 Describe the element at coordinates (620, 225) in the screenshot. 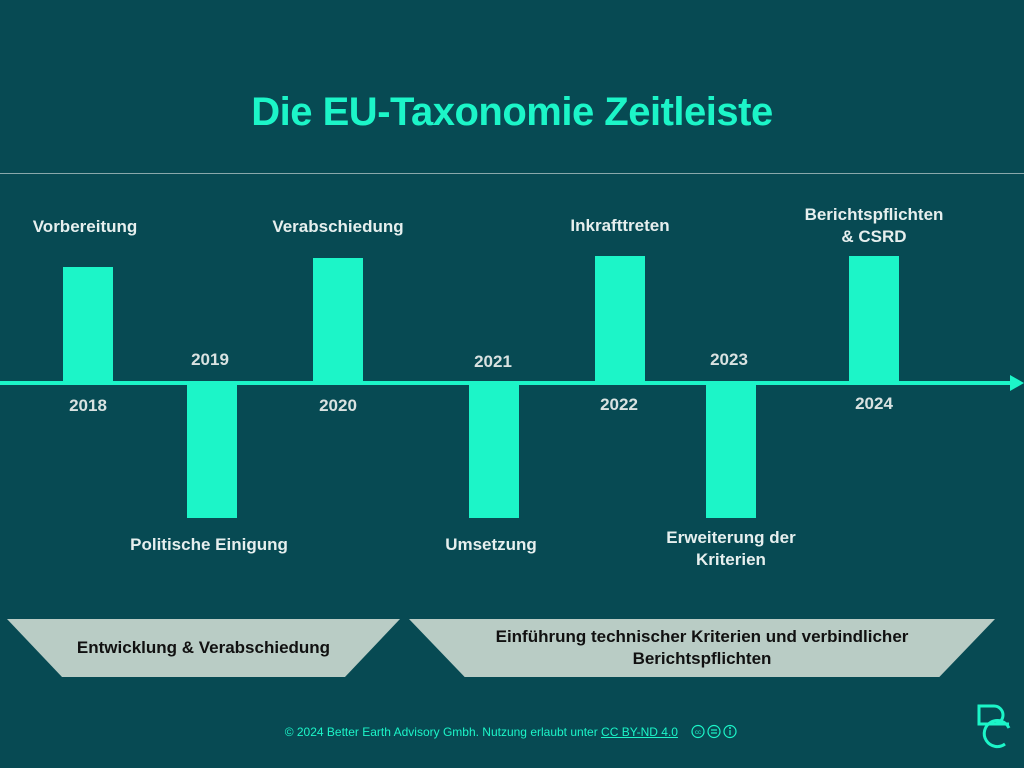

I see `label-inkrafttreten: Inkrafttreten` at that location.